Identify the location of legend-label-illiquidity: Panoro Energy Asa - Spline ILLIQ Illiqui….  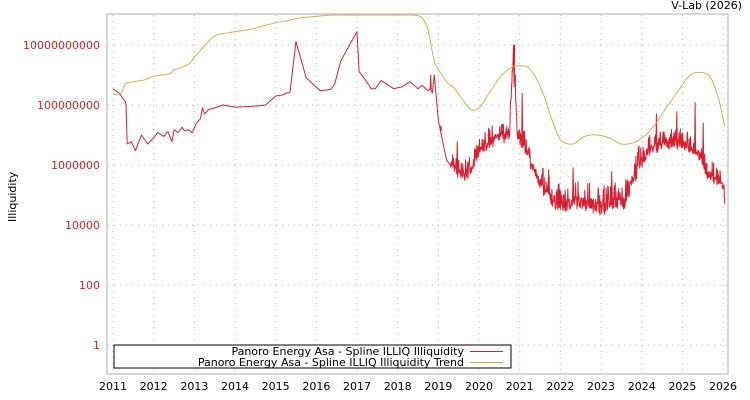
(347, 351).